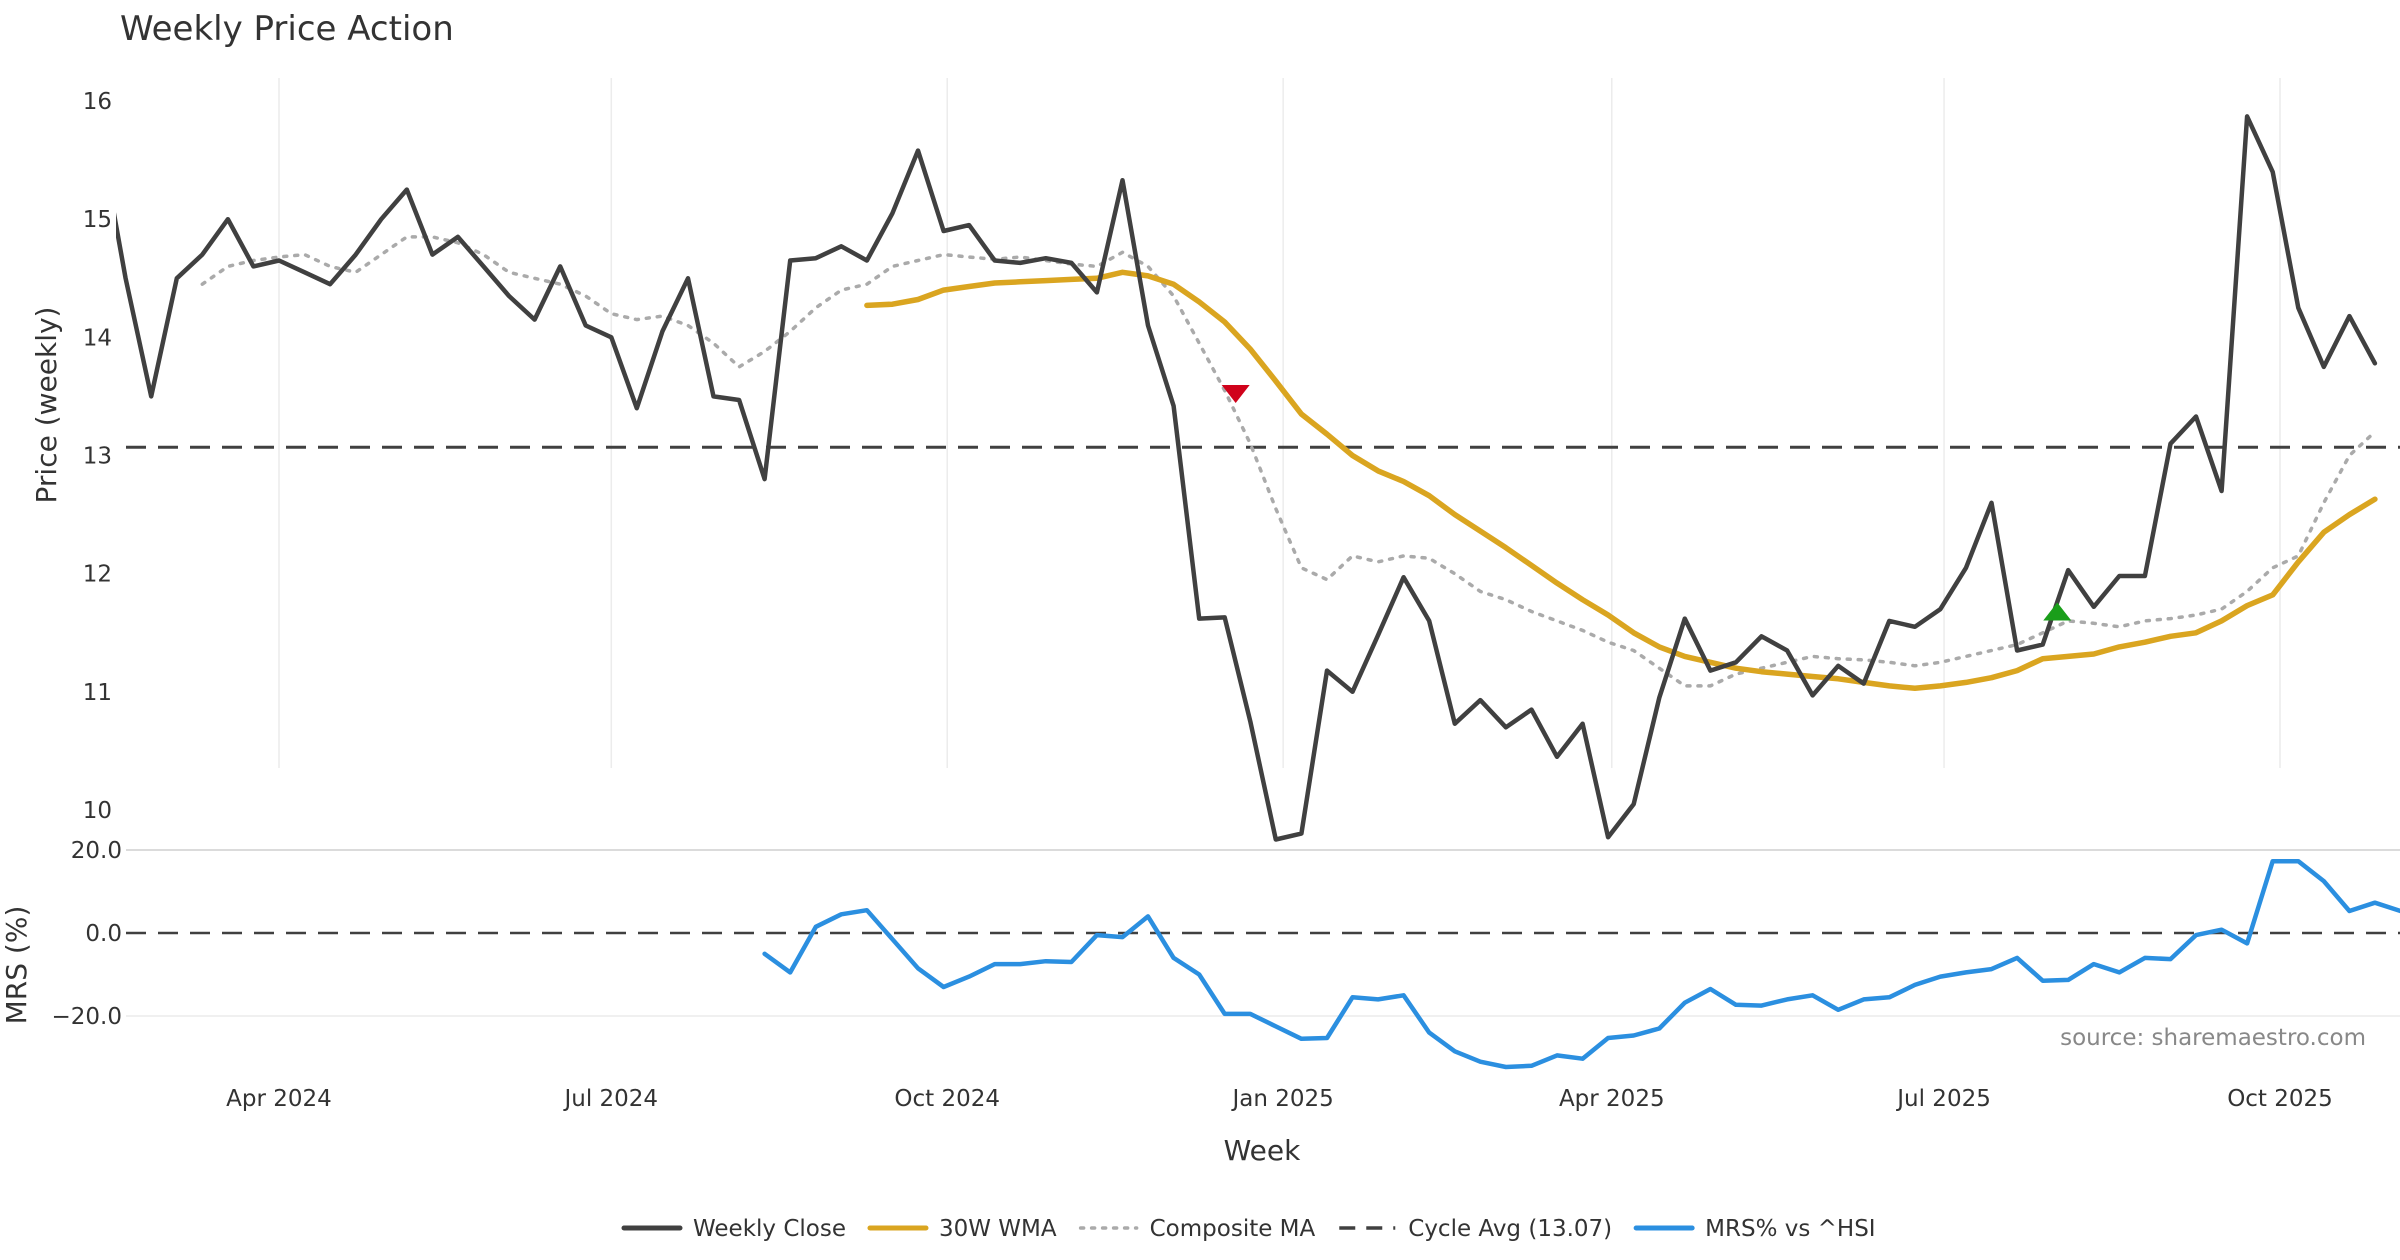 The image size is (2400, 1260). What do you see at coordinates (97, 338) in the screenshot?
I see `price-y-tick-label: 14` at bounding box center [97, 338].